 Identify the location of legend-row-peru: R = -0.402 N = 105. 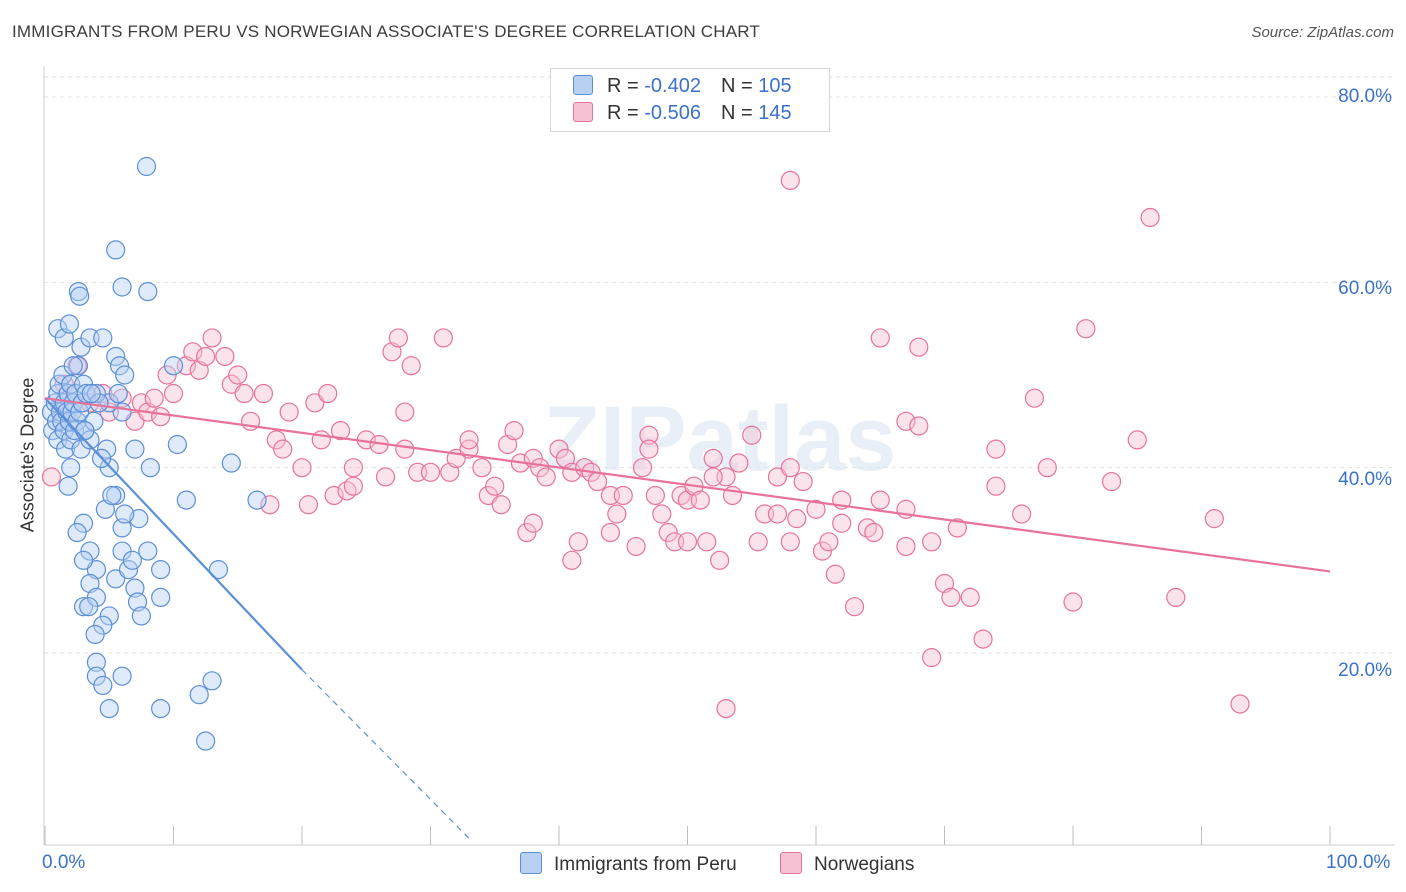
(682, 86).